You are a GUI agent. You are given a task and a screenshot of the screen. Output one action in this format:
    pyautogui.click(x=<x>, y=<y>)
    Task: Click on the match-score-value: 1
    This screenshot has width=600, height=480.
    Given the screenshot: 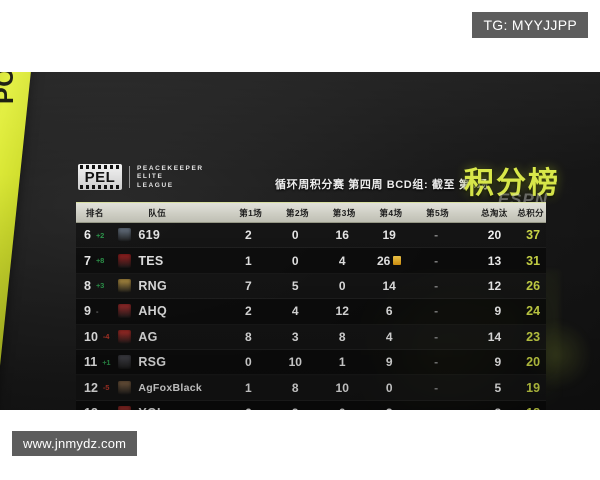 What is the action you would take?
    pyautogui.click(x=248, y=387)
    